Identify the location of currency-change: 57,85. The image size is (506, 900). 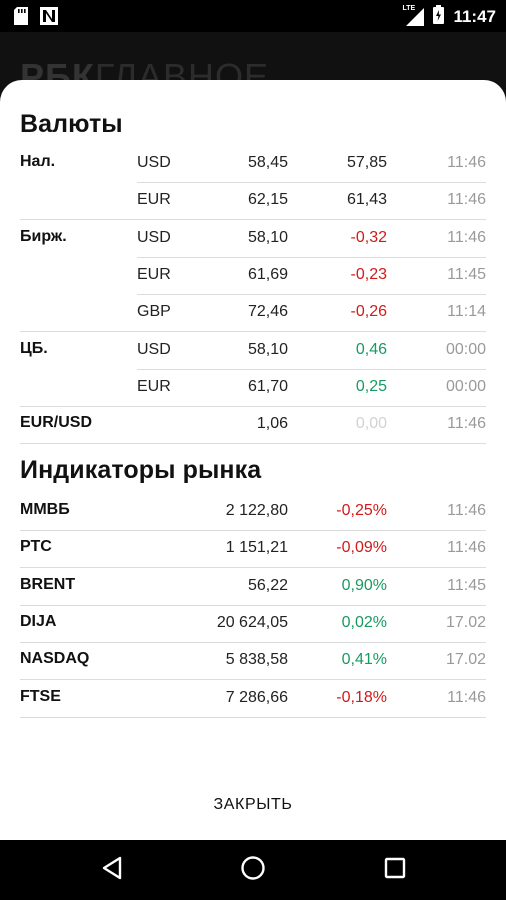
(366, 162).